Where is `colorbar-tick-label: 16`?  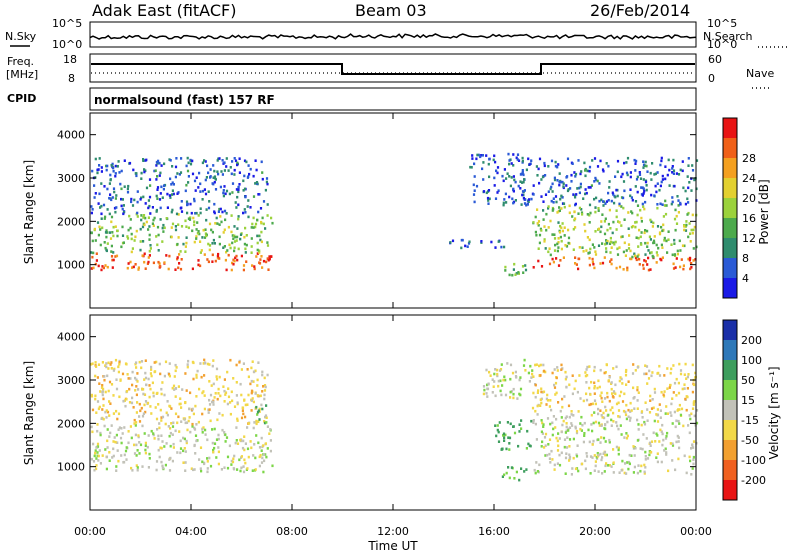
colorbar-tick-label: 16 is located at coordinates (749, 218).